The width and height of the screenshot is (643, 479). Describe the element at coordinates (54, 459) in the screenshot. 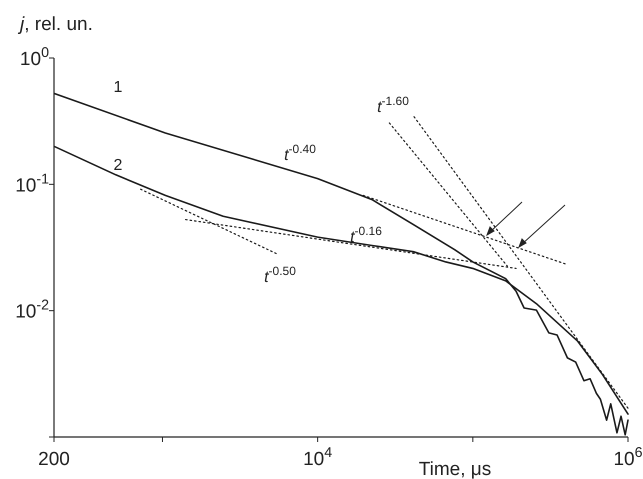

I see `x-tick-label: 200` at that location.